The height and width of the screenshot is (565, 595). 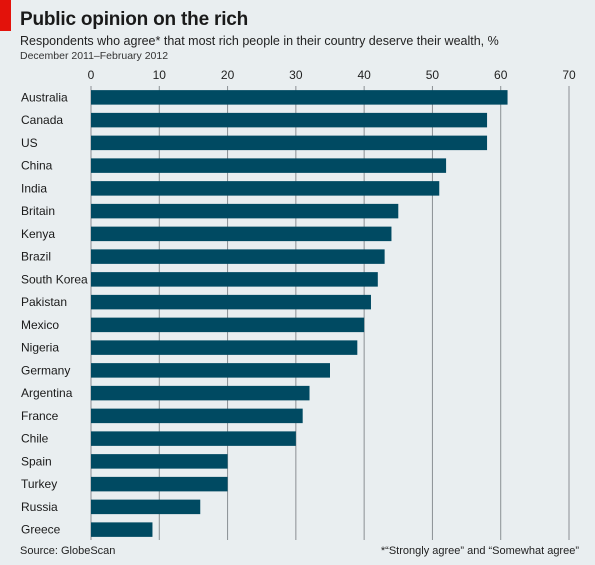 I want to click on category-label: Greece, so click(x=41, y=530).